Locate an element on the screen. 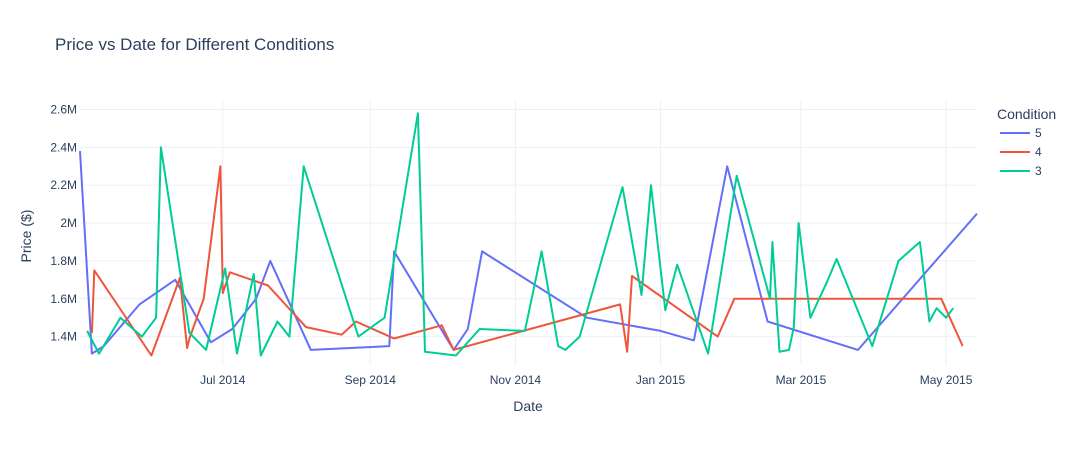  chart-title: Price vs Date for Different Conditions is located at coordinates (194, 44).